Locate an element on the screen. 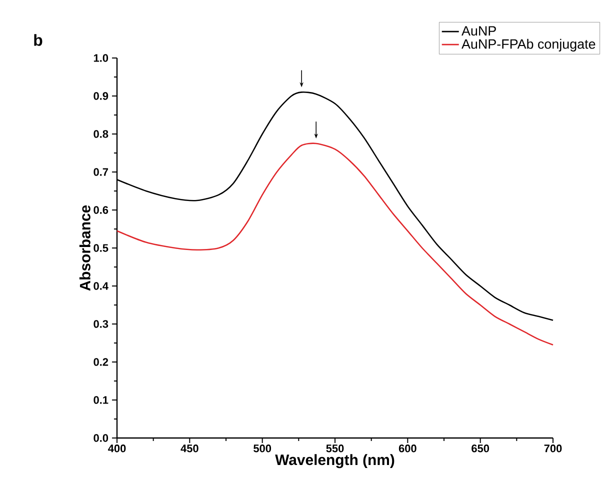  x-tick-label: 650 is located at coordinates (481, 448).